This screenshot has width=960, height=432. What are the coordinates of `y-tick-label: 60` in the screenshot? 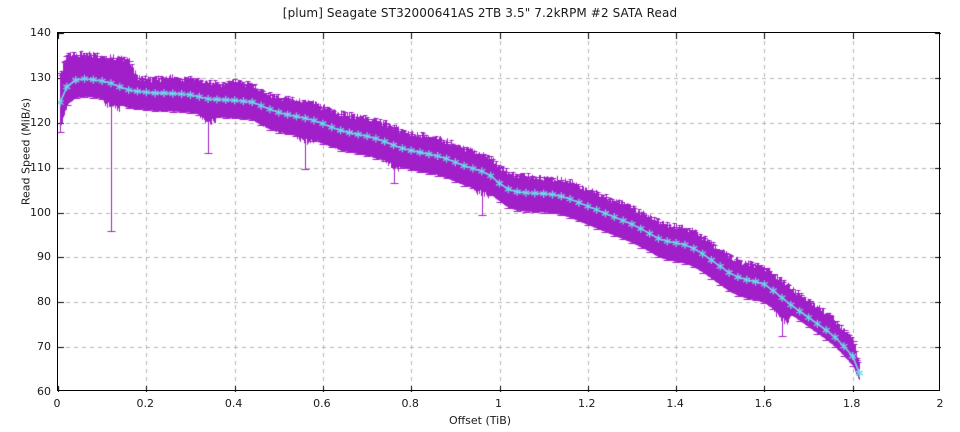 It's located at (44, 391).